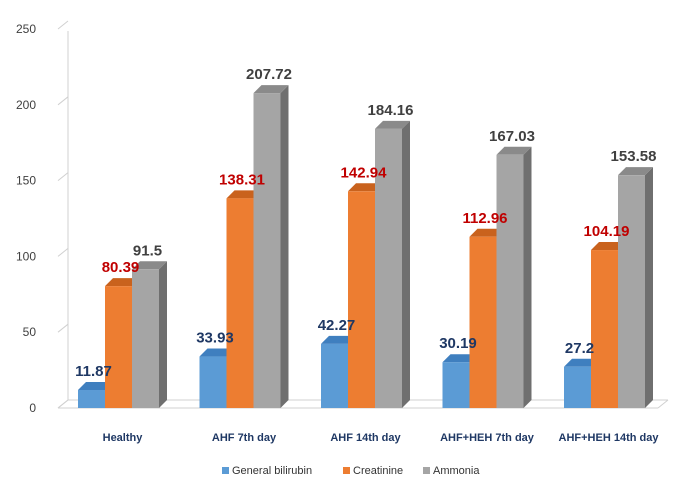 This screenshot has height=487, width=694. Describe the element at coordinates (487, 438) in the screenshot. I see `category-label: AHF+HEH 7th day` at that location.